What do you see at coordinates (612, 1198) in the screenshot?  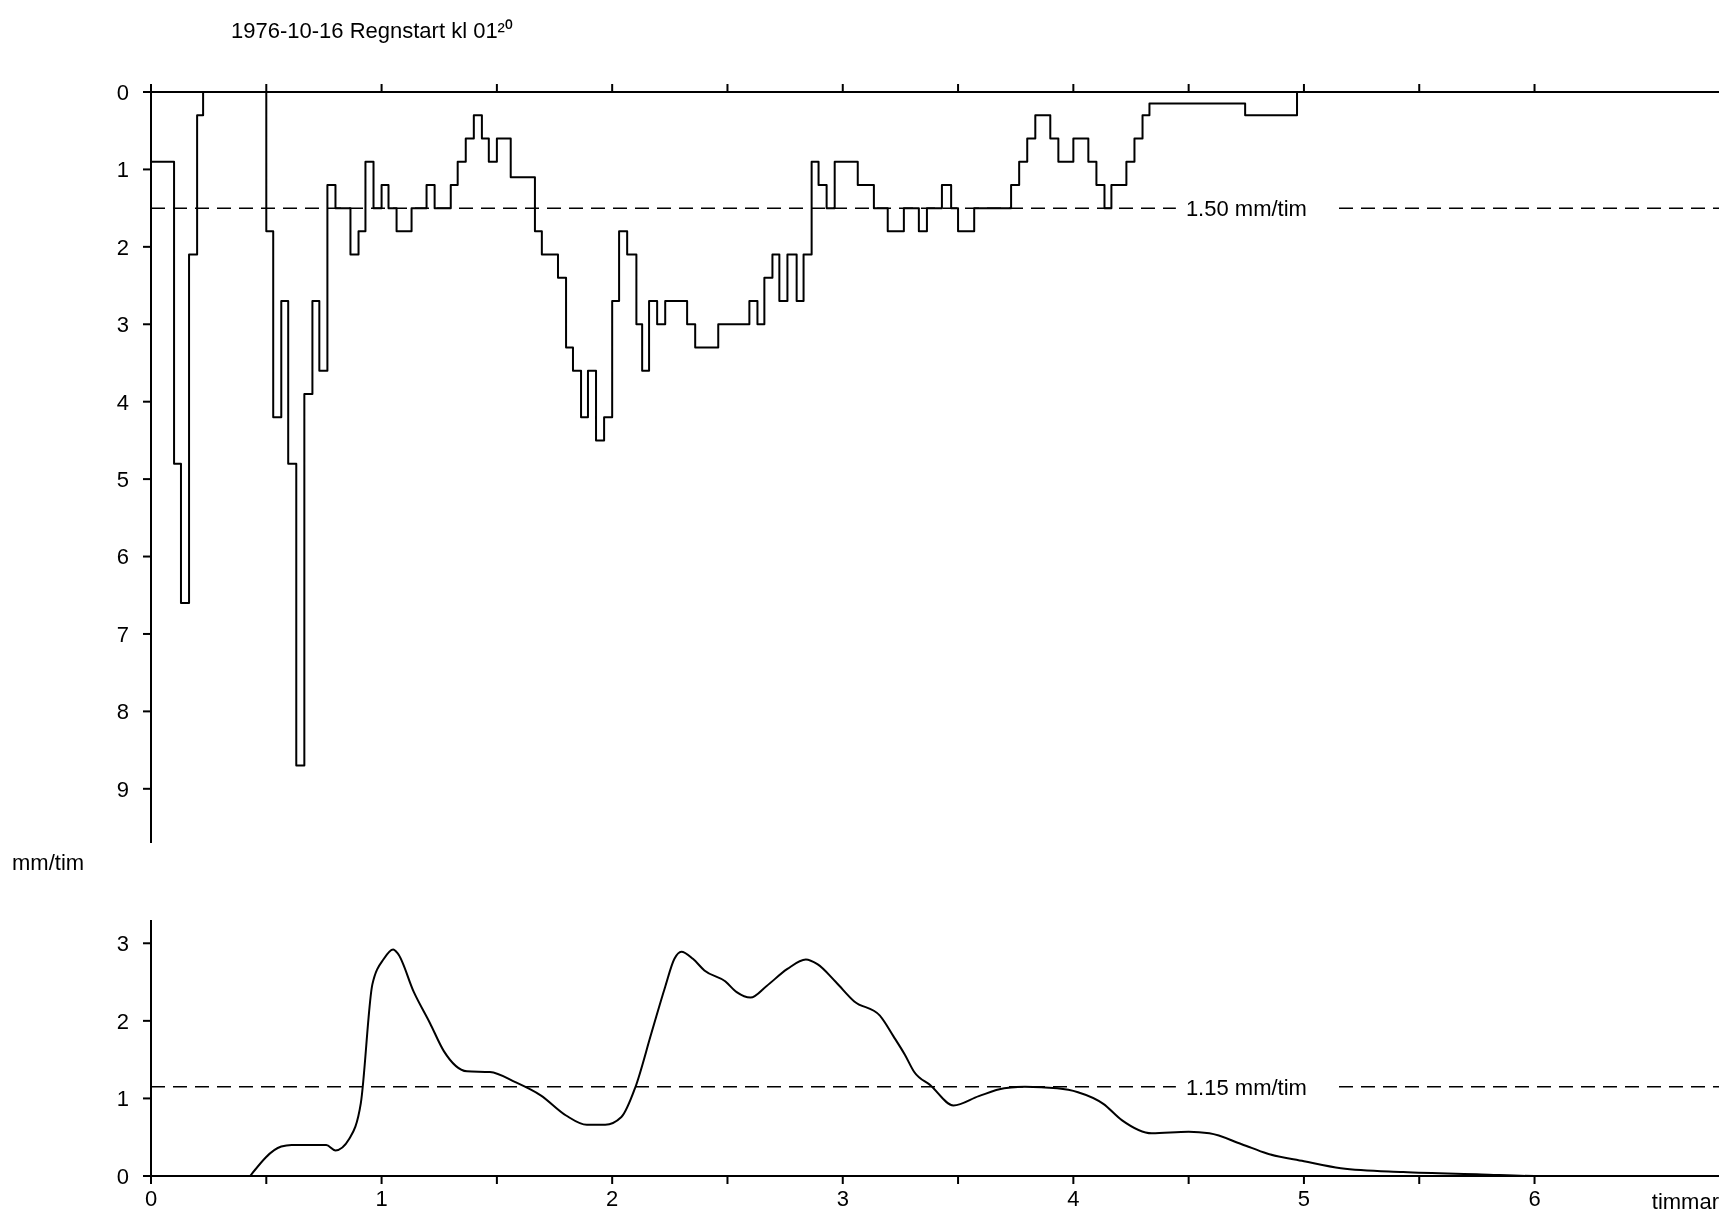 I see `x-tick-label: 2` at bounding box center [612, 1198].